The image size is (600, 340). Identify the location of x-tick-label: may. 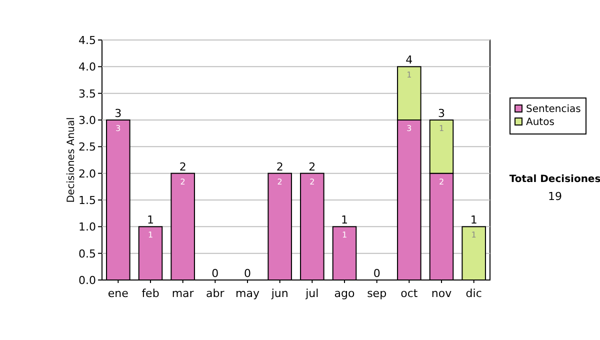
(248, 293).